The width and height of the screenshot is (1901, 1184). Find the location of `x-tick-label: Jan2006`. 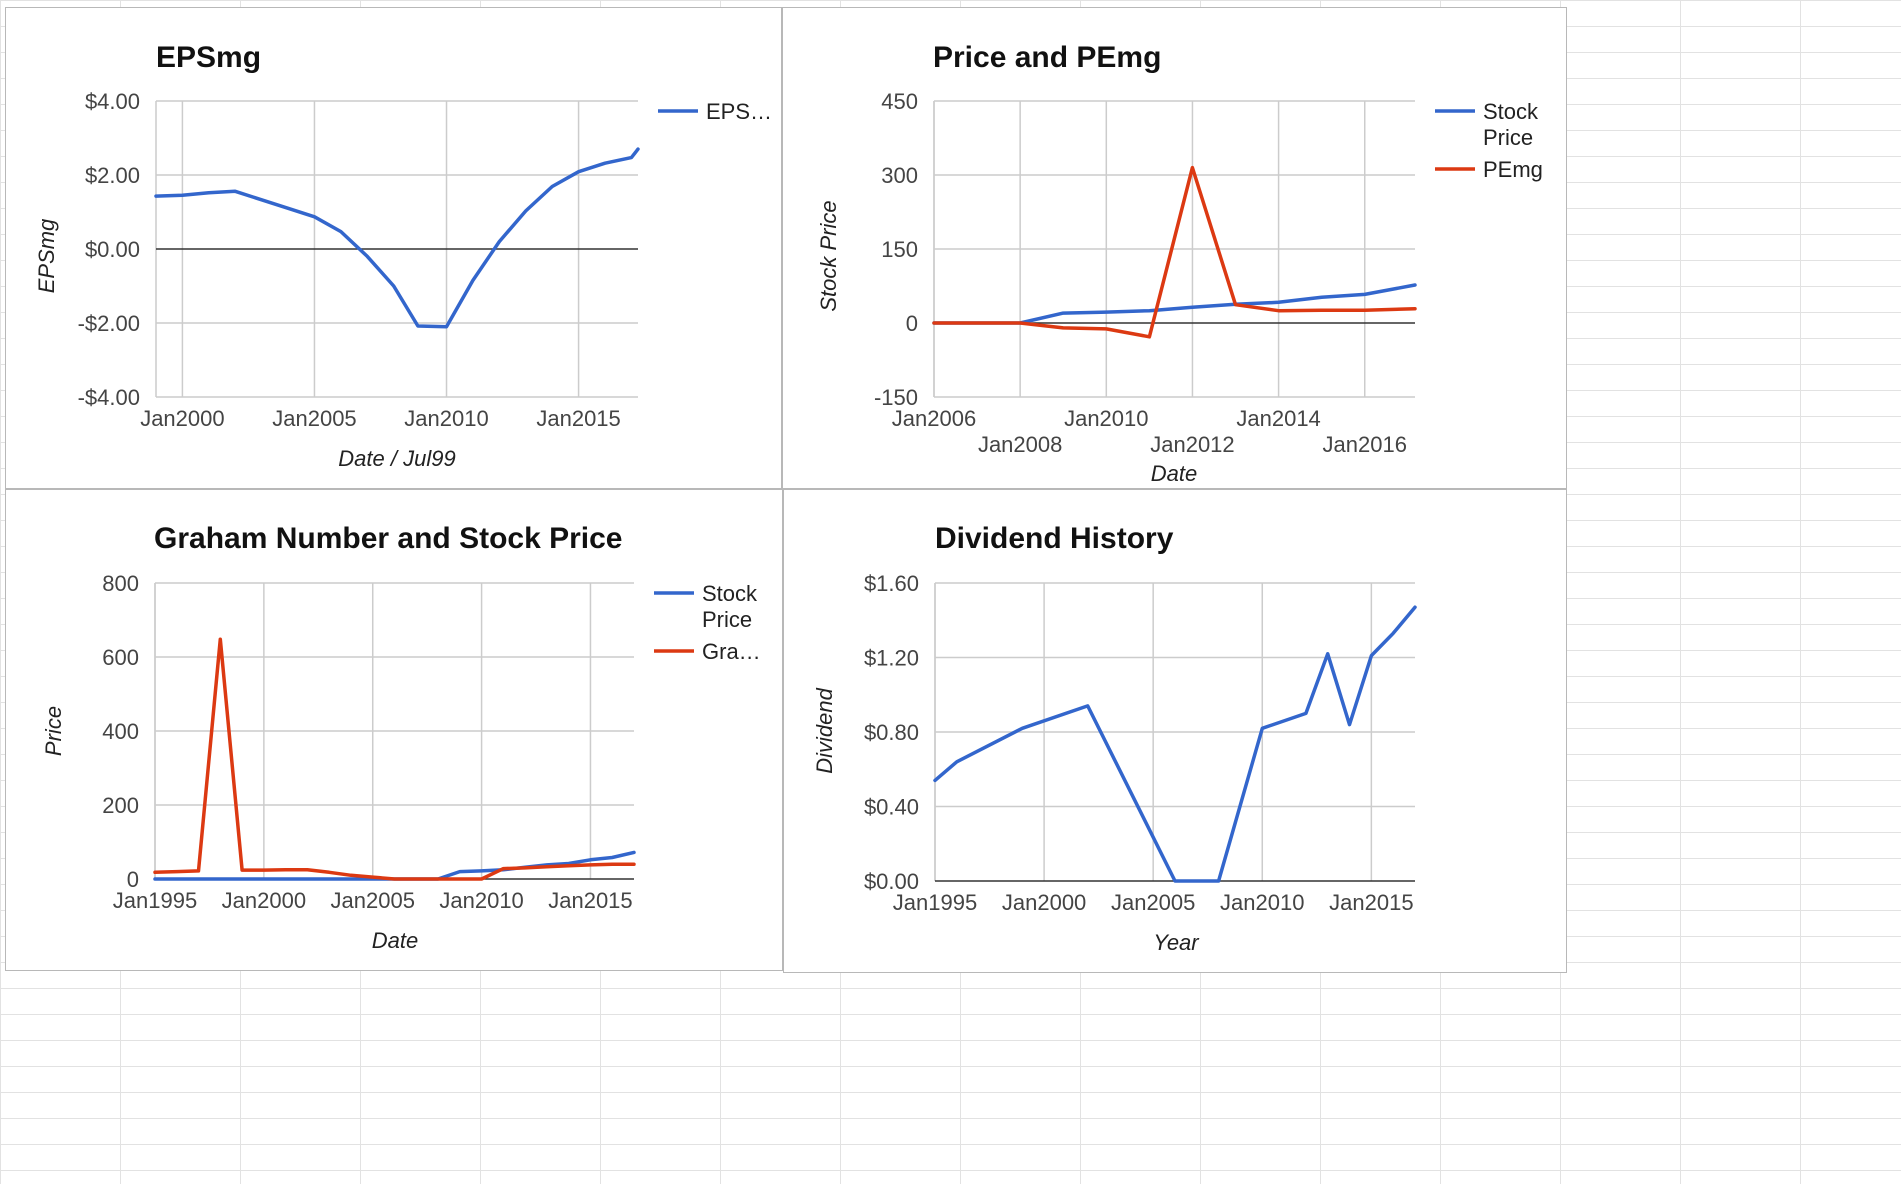

x-tick-label: Jan2006 is located at coordinates (934, 418).